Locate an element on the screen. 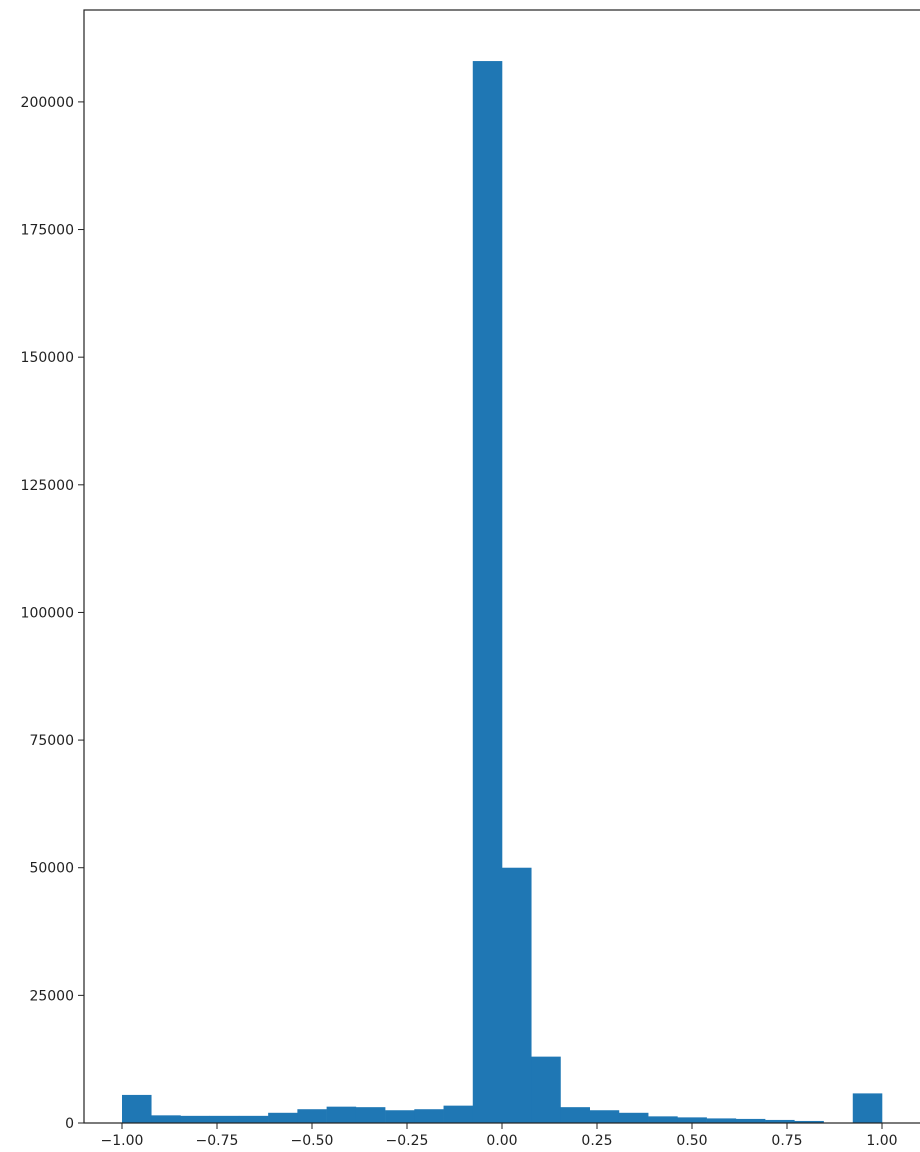 The width and height of the screenshot is (920, 1152). y-tick-label: 50000 is located at coordinates (51, 869).